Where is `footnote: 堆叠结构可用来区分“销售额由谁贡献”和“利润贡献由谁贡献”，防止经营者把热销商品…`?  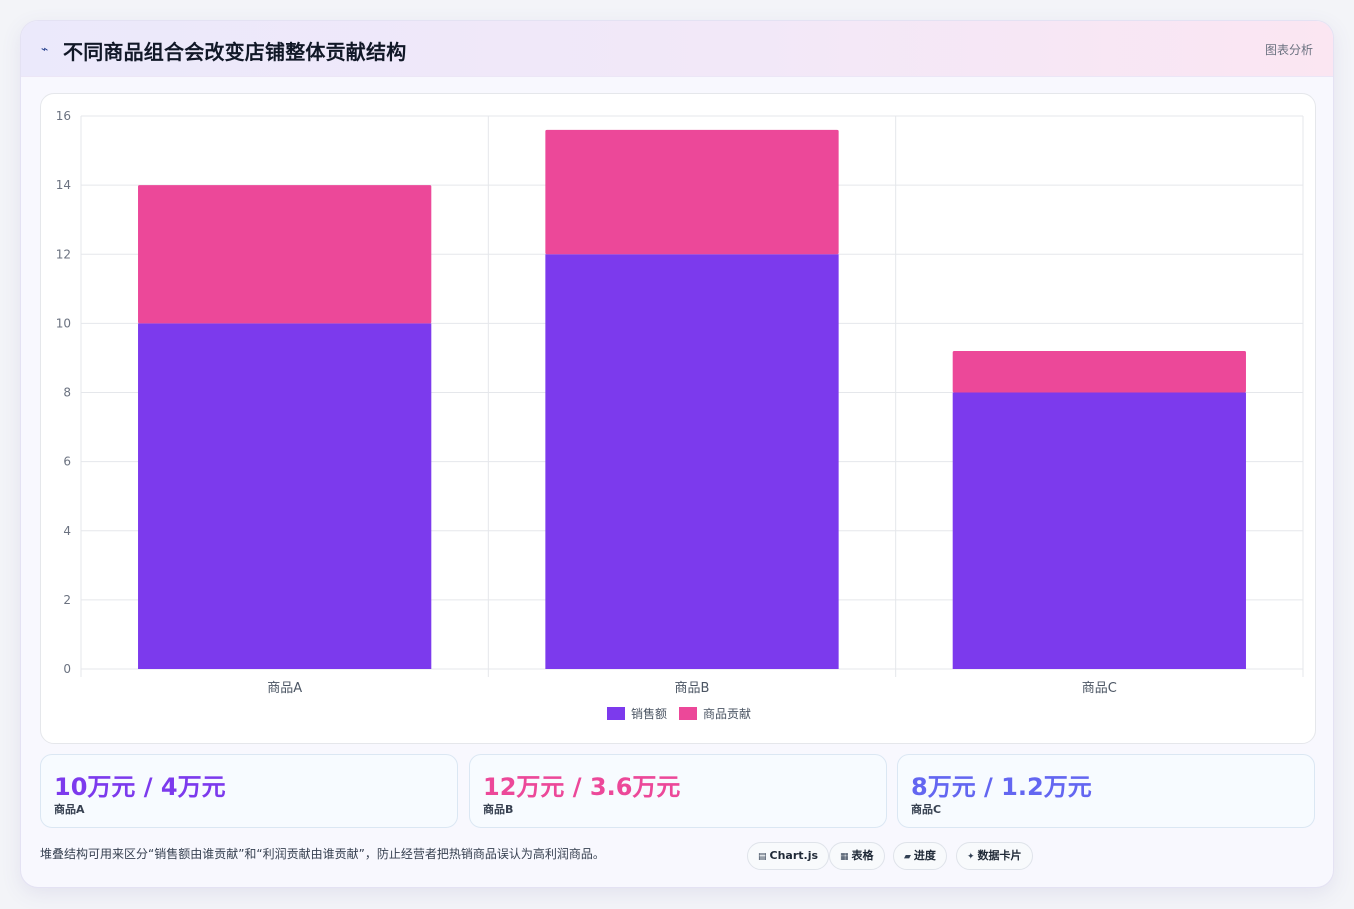 footnote: 堆叠结构可用来区分“销售额由谁贡献”和“利润贡献由谁贡献”，防止经营者把热销商品… is located at coordinates (322, 854).